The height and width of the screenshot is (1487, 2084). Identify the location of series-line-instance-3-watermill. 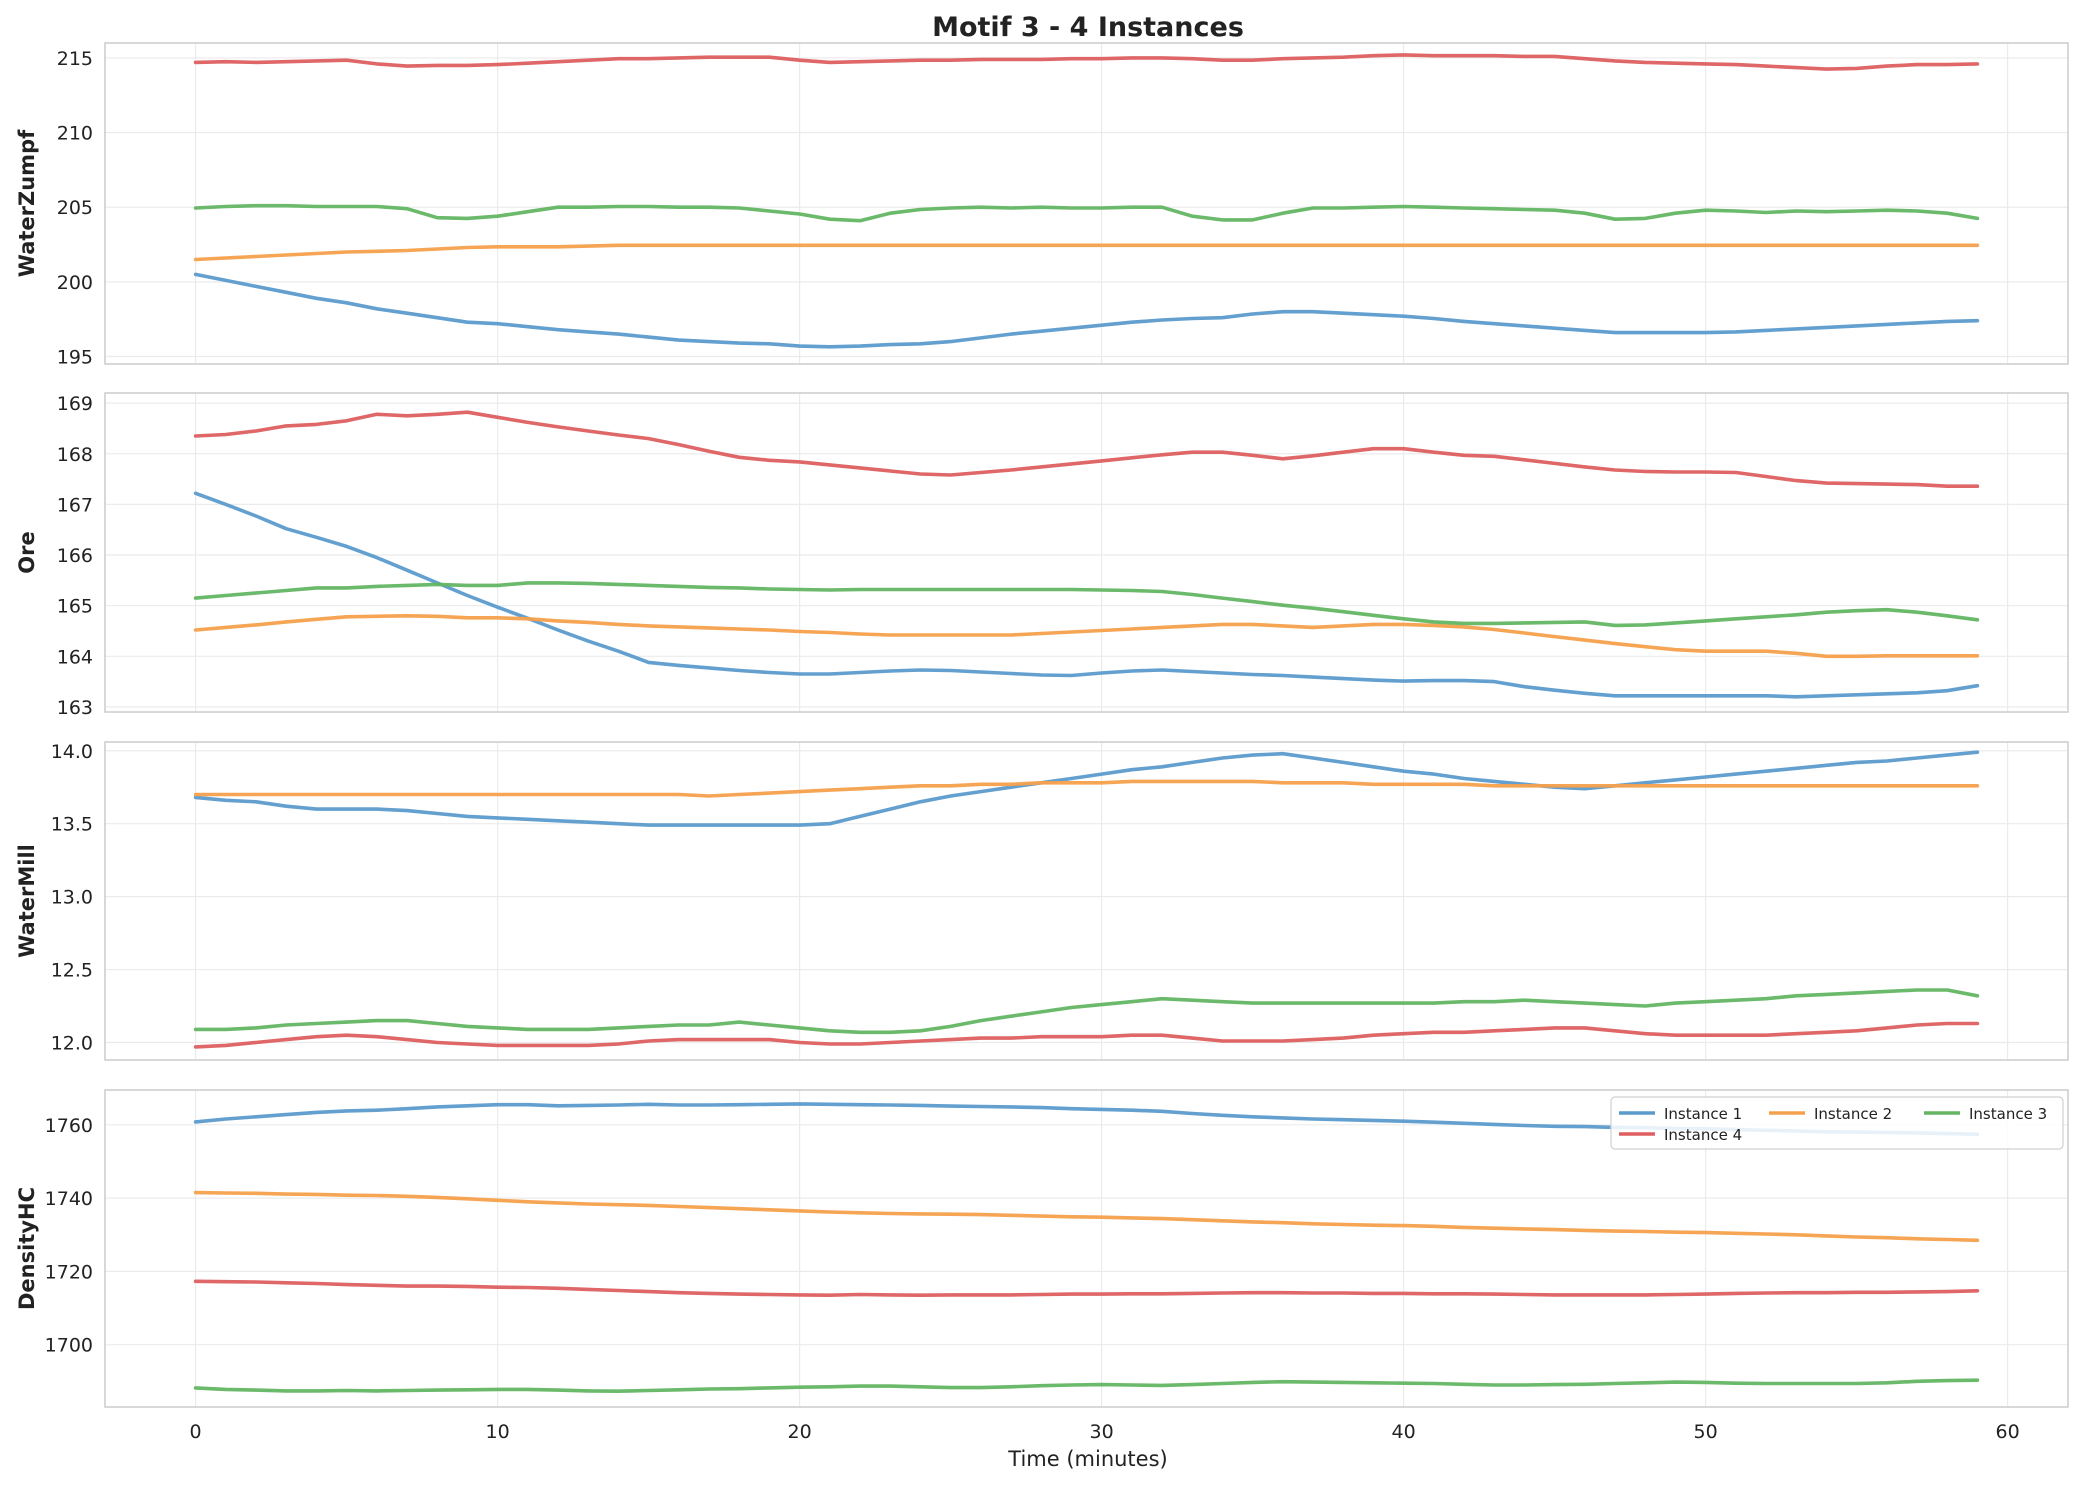
(1086, 1011).